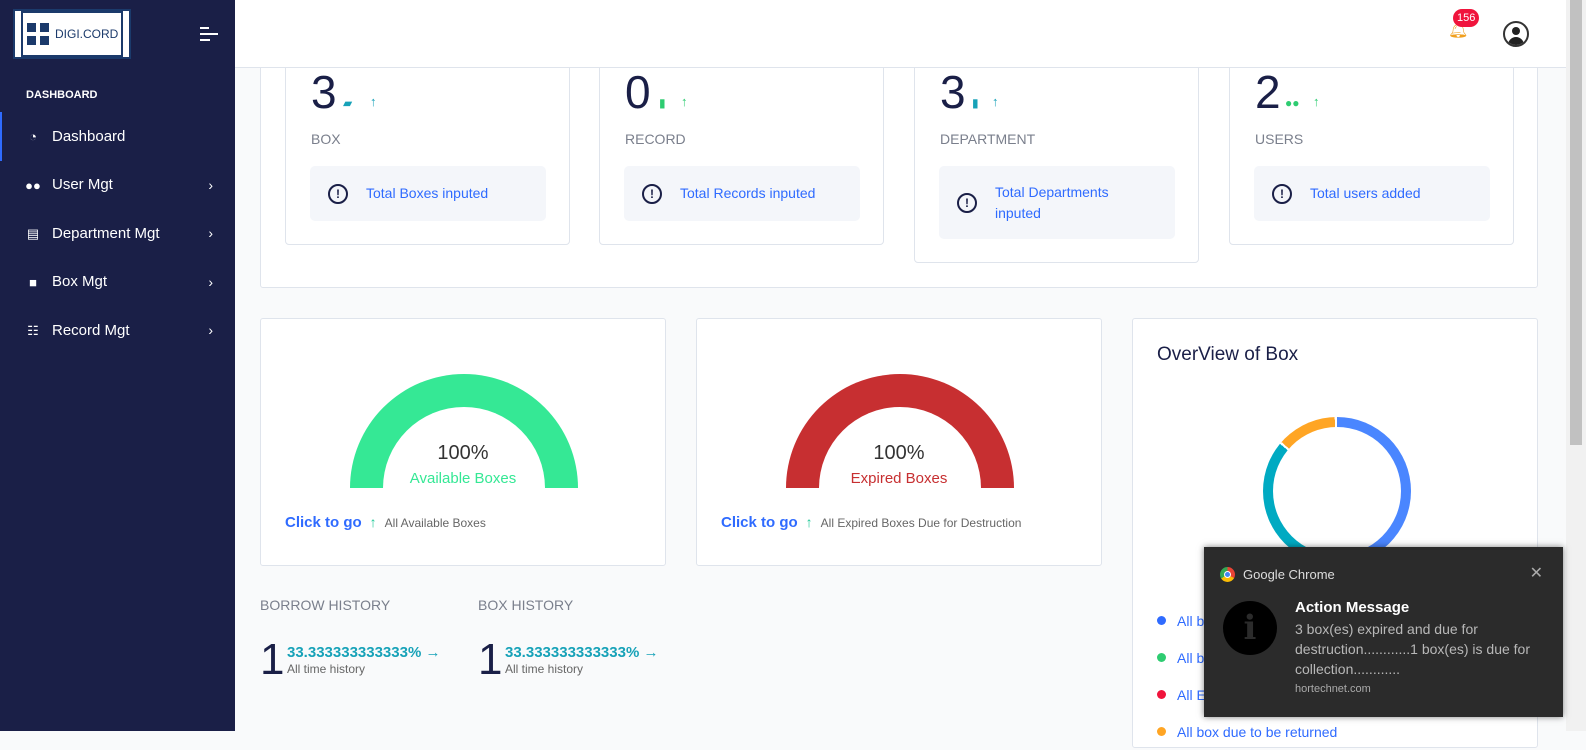  I want to click on gauge-desc: All Expired Boxes Due for Destruction, so click(921, 523).